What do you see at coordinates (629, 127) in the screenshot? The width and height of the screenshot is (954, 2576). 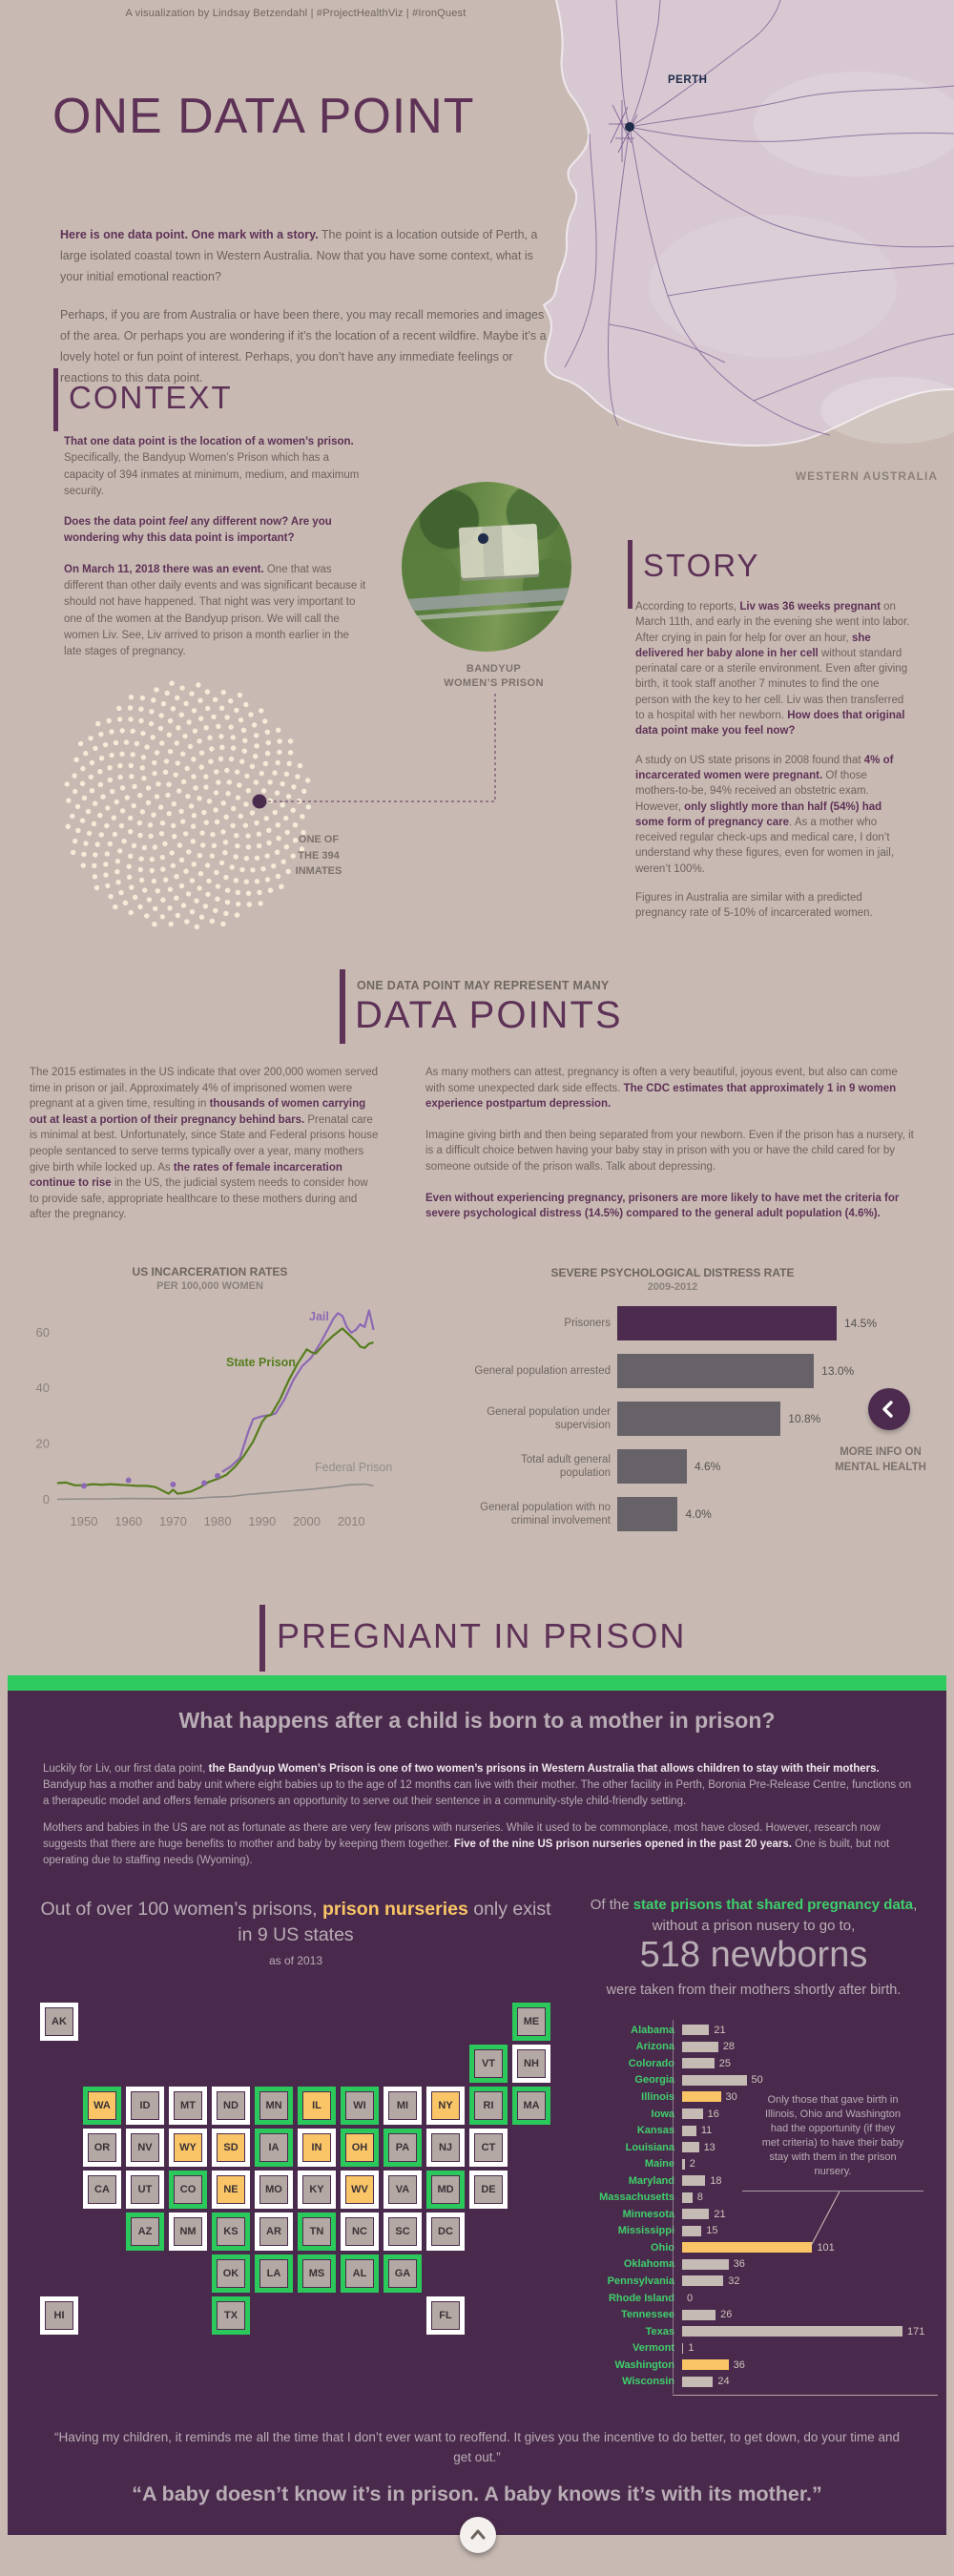 I see `perth-marker-dot` at bounding box center [629, 127].